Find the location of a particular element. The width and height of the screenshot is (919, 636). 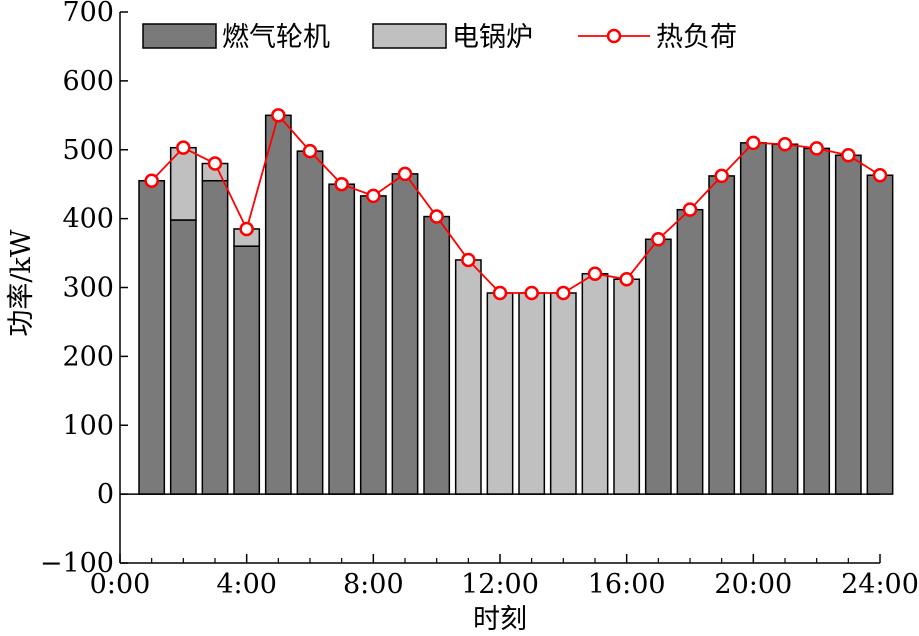

x-tick-label: 12:00 is located at coordinates (500, 584).